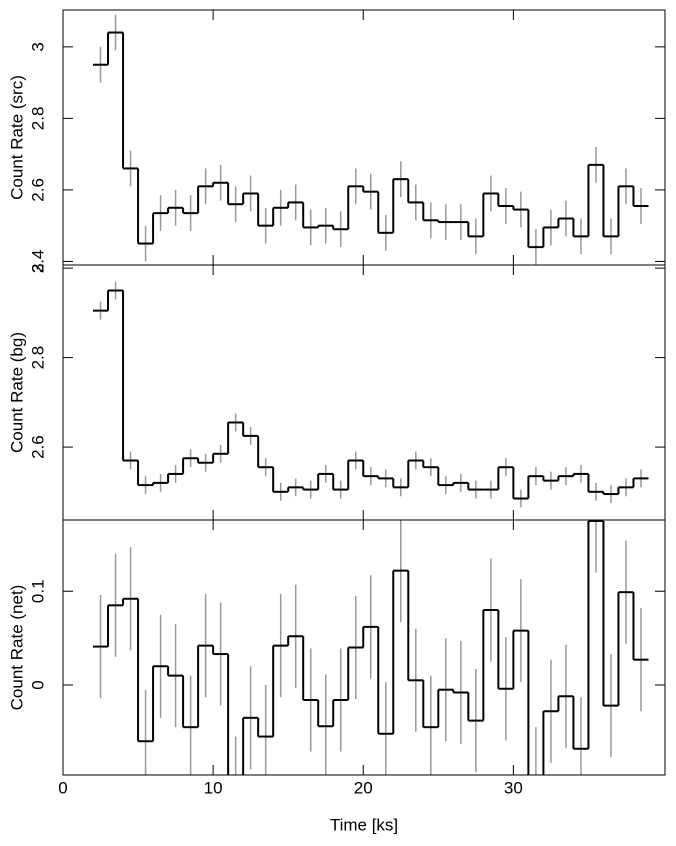  I want to click on y-tick-label: 0, so click(37, 684).